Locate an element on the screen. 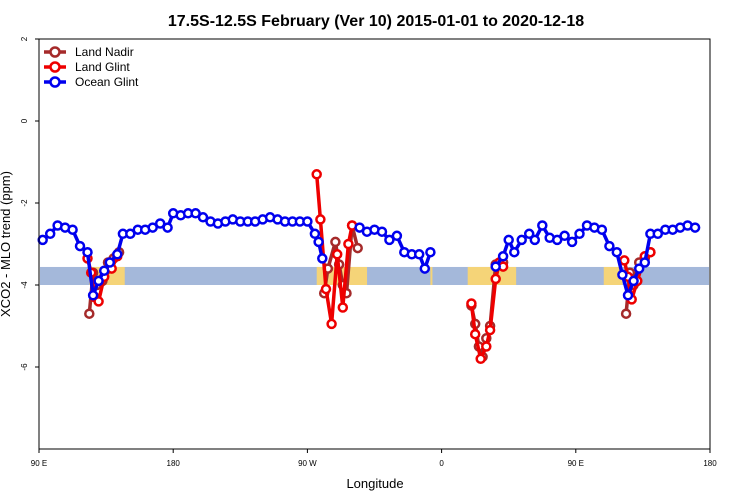  legend-item-0: Land Nadir is located at coordinates (89, 52).